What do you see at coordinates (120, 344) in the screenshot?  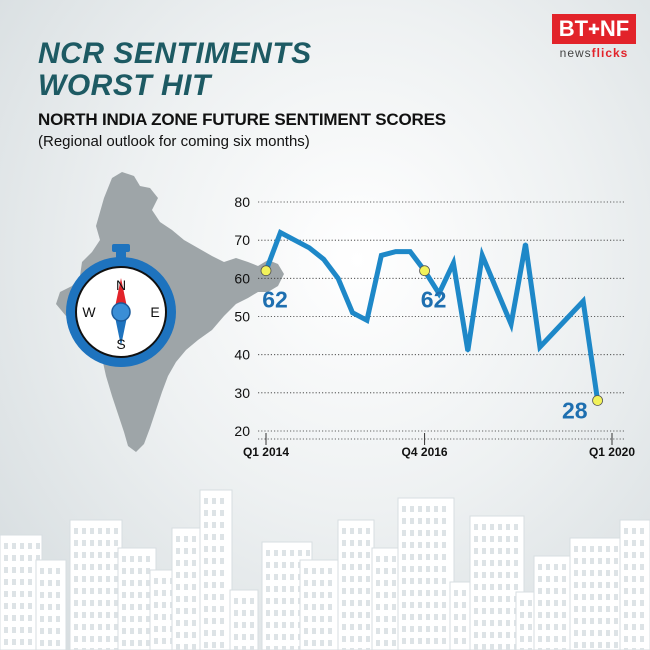 I see `compass-label-s: S` at bounding box center [120, 344].